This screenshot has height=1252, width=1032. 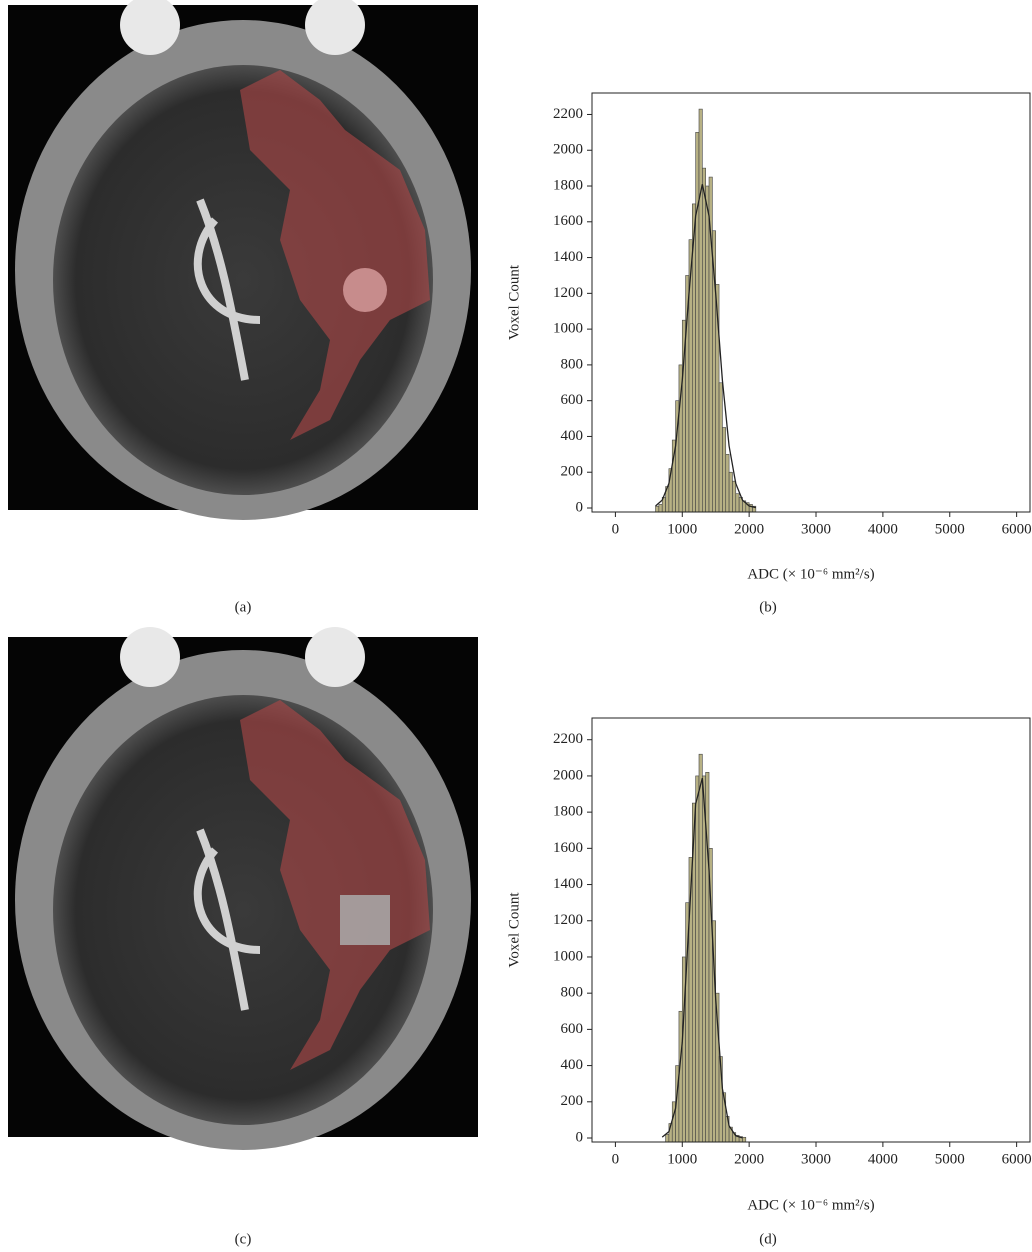 I want to click on panel-caption: (b), so click(x=768, y=607).